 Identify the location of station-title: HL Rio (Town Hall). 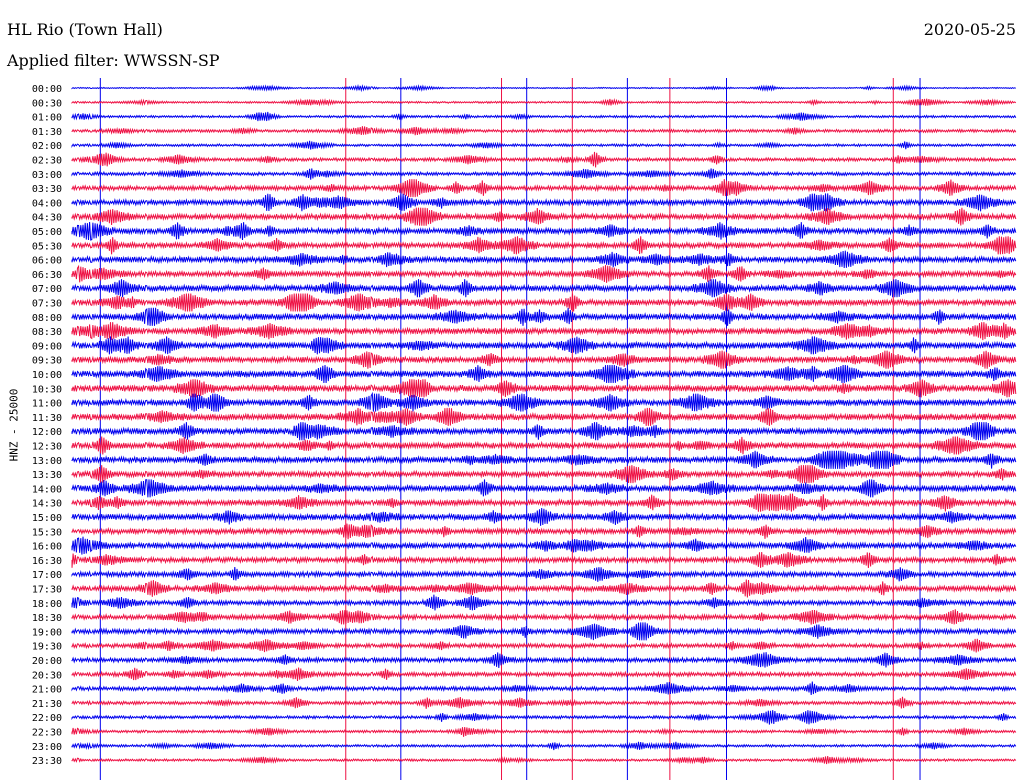
(85, 29).